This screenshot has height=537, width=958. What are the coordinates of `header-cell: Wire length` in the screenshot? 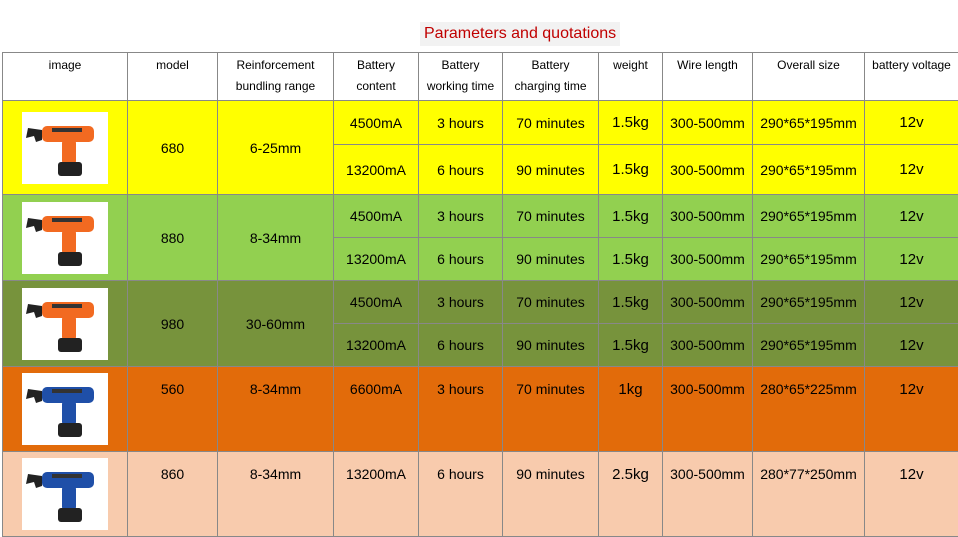 It's located at (708, 77).